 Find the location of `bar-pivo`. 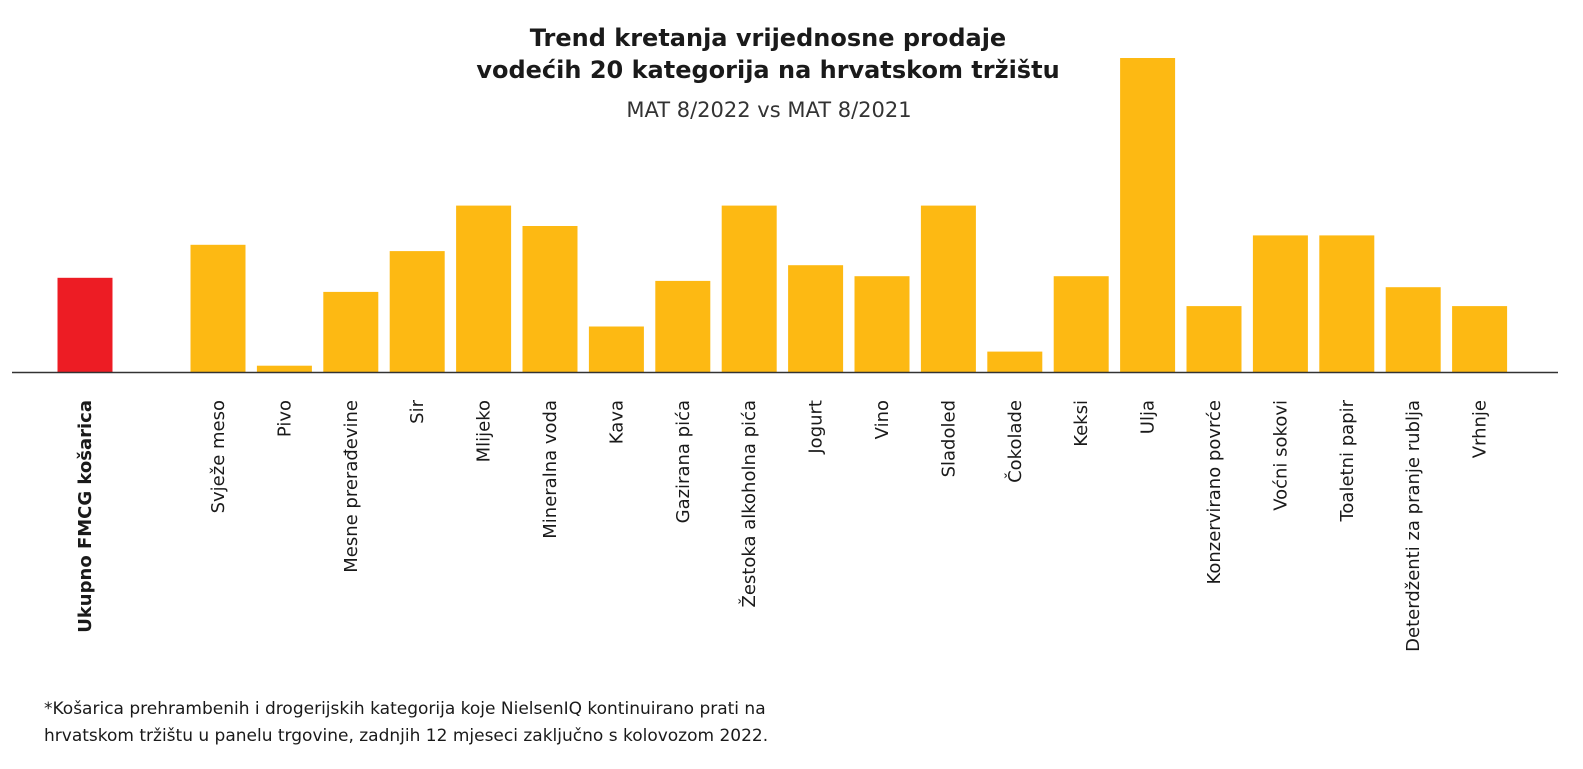

bar-pivo is located at coordinates (284, 368).